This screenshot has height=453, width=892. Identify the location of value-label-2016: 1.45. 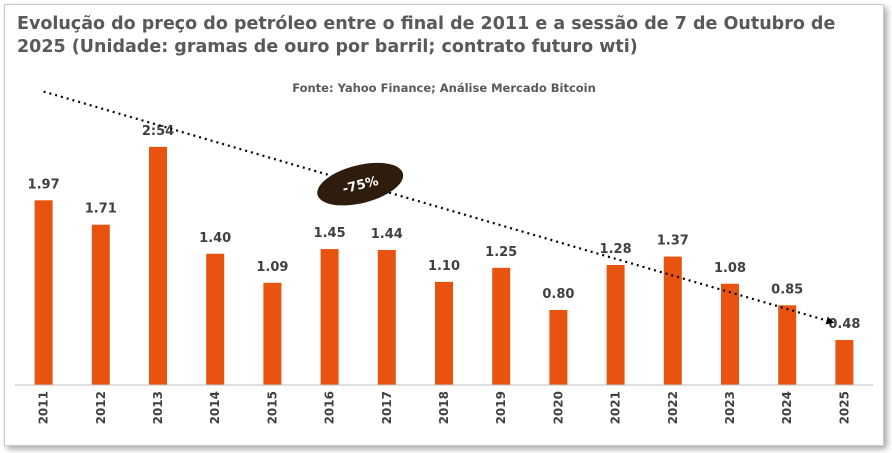
(330, 233).